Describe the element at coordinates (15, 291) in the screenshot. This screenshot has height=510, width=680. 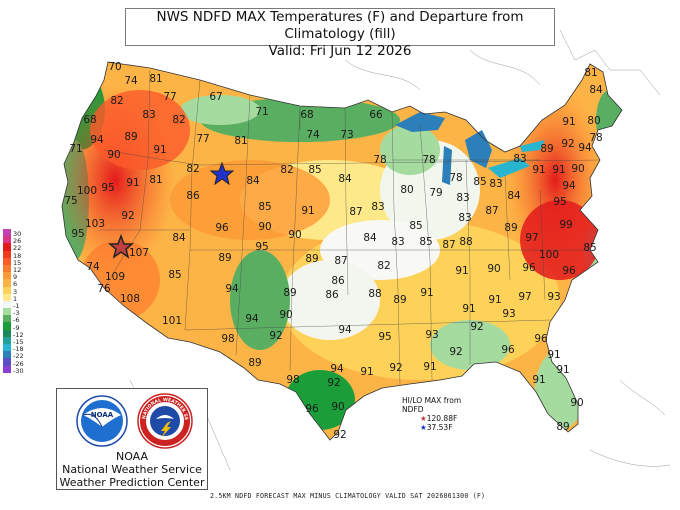
I see `colorbar-label: 3` at that location.